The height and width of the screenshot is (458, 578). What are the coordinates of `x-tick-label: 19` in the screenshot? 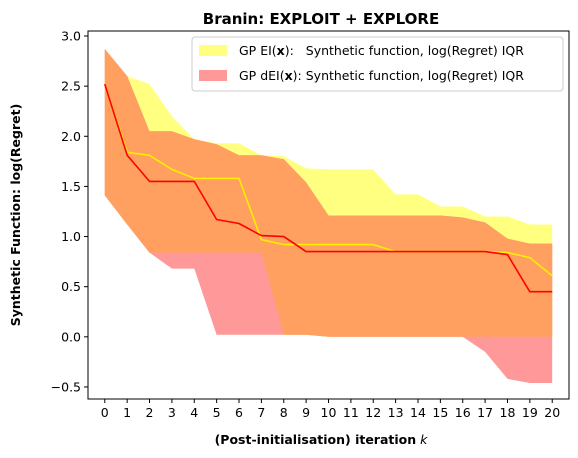 It's located at (530, 412).